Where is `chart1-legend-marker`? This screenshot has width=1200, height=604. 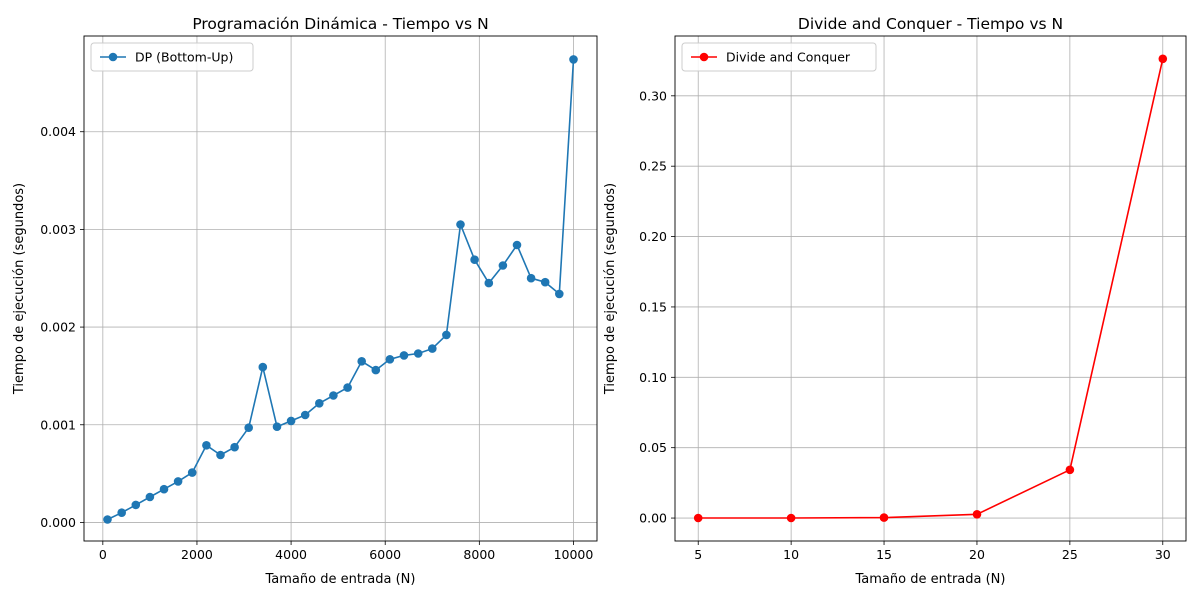 chart1-legend-marker is located at coordinates (113, 57).